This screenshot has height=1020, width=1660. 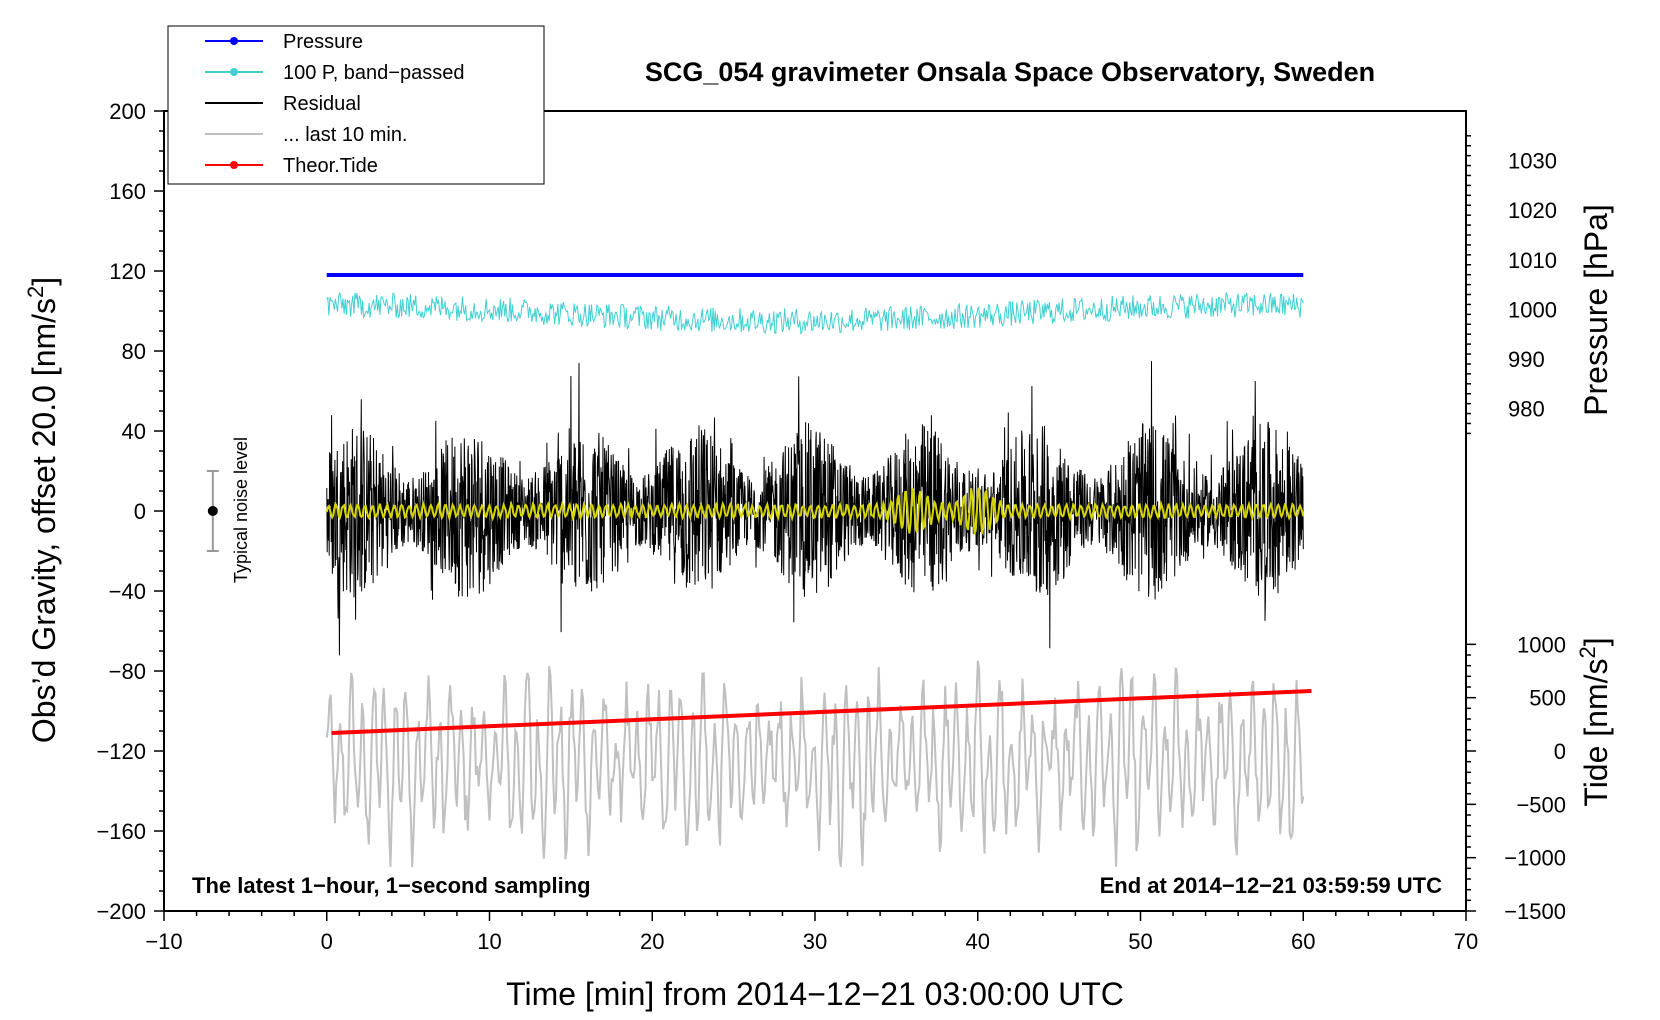 I want to click on x-axis-label: Time [min] from 2014−12−21 03:00:00 UTC, so click(x=815, y=994).